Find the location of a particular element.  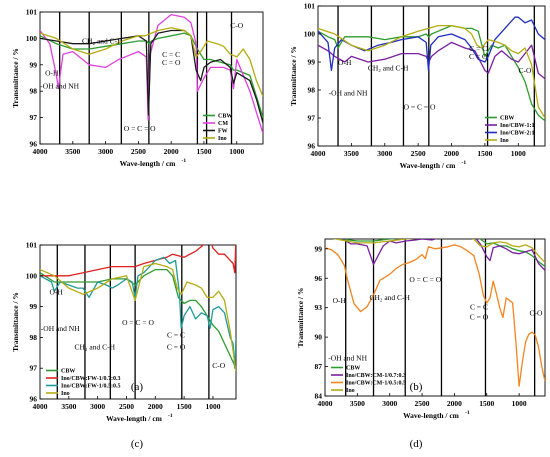

y-tick-label: 93 is located at coordinates (319, 307).